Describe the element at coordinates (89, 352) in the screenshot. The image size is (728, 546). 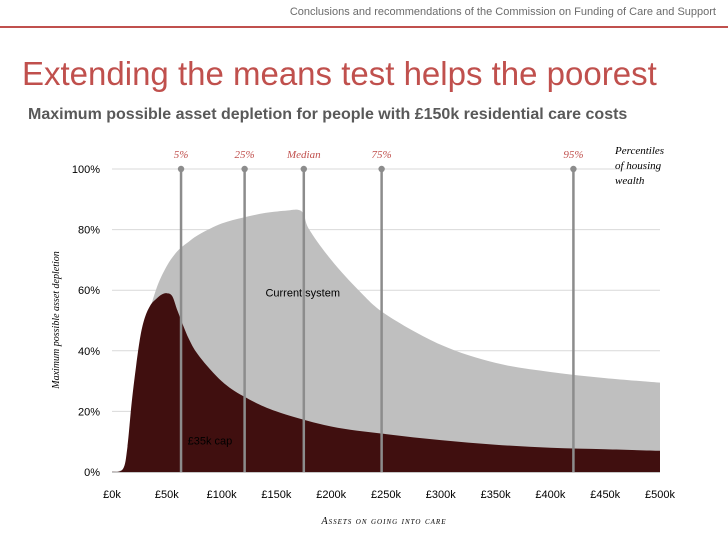
I see `y-tick-2: 40%` at that location.